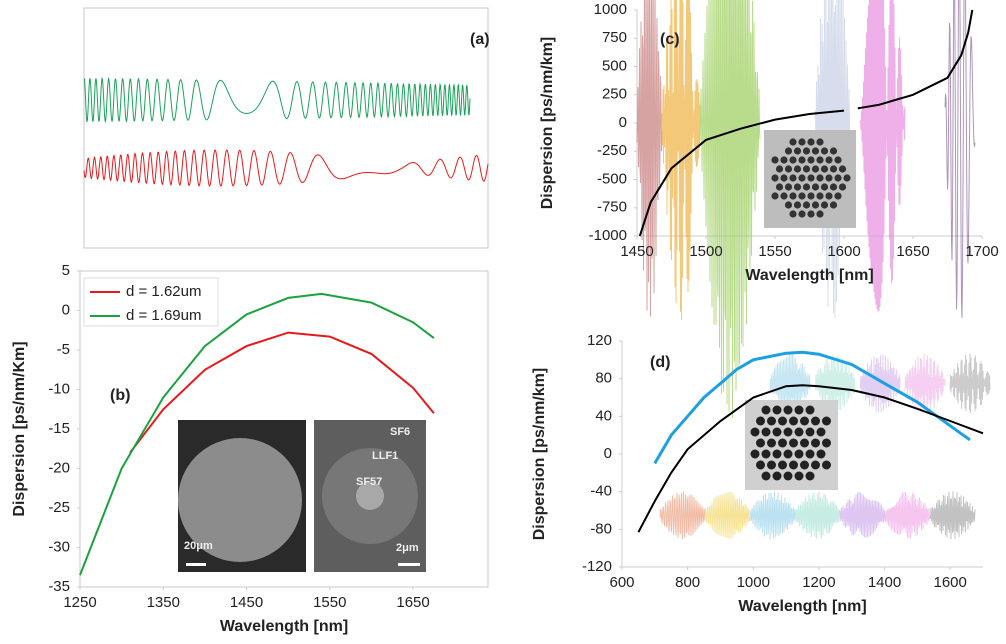 This screenshot has width=1006, height=644. I want to click on annotation: SF57, so click(369, 482).